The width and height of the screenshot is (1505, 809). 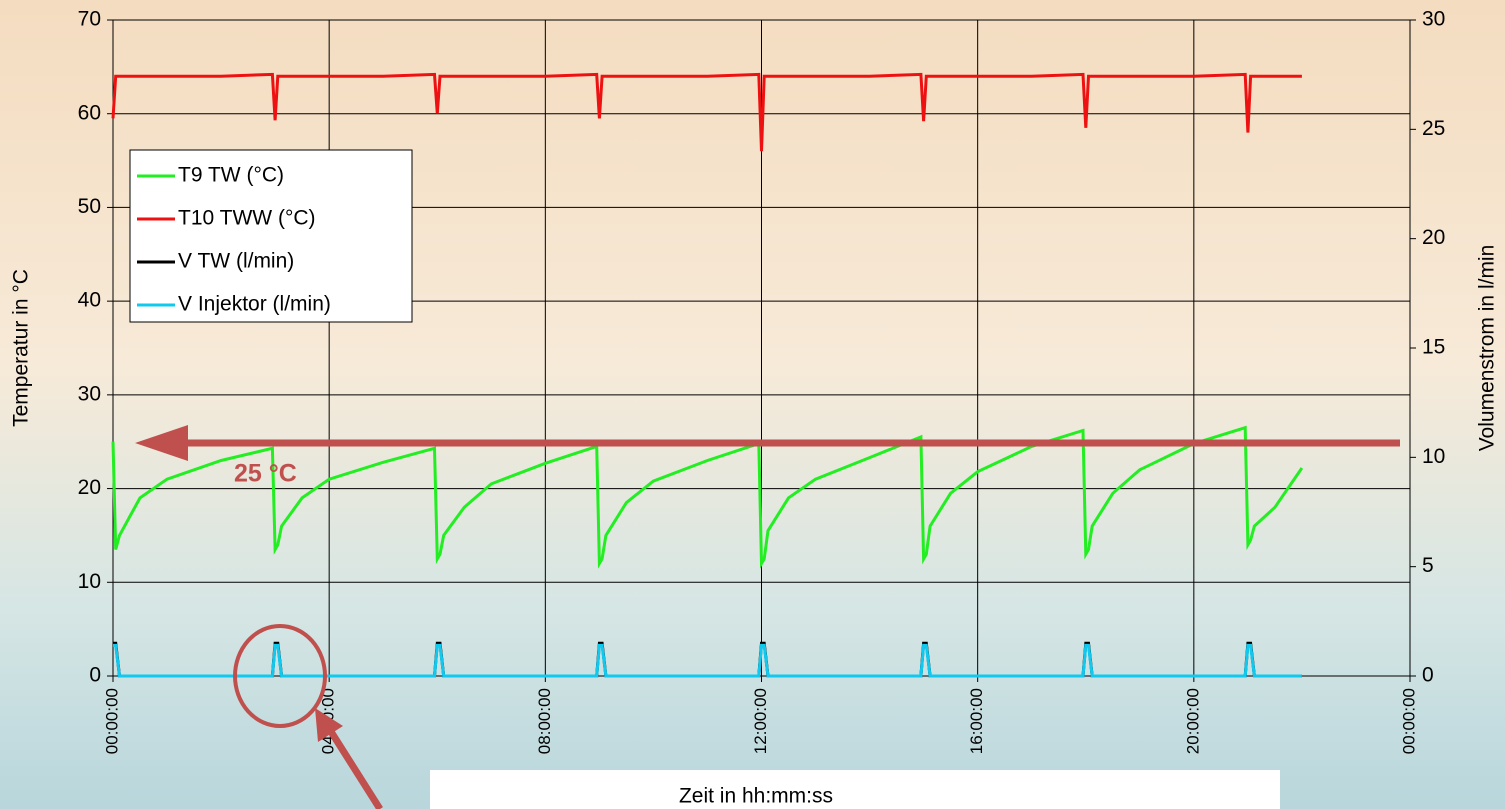 What do you see at coordinates (231, 175) in the screenshot?
I see `legend-label: T9 TW (°C)` at bounding box center [231, 175].